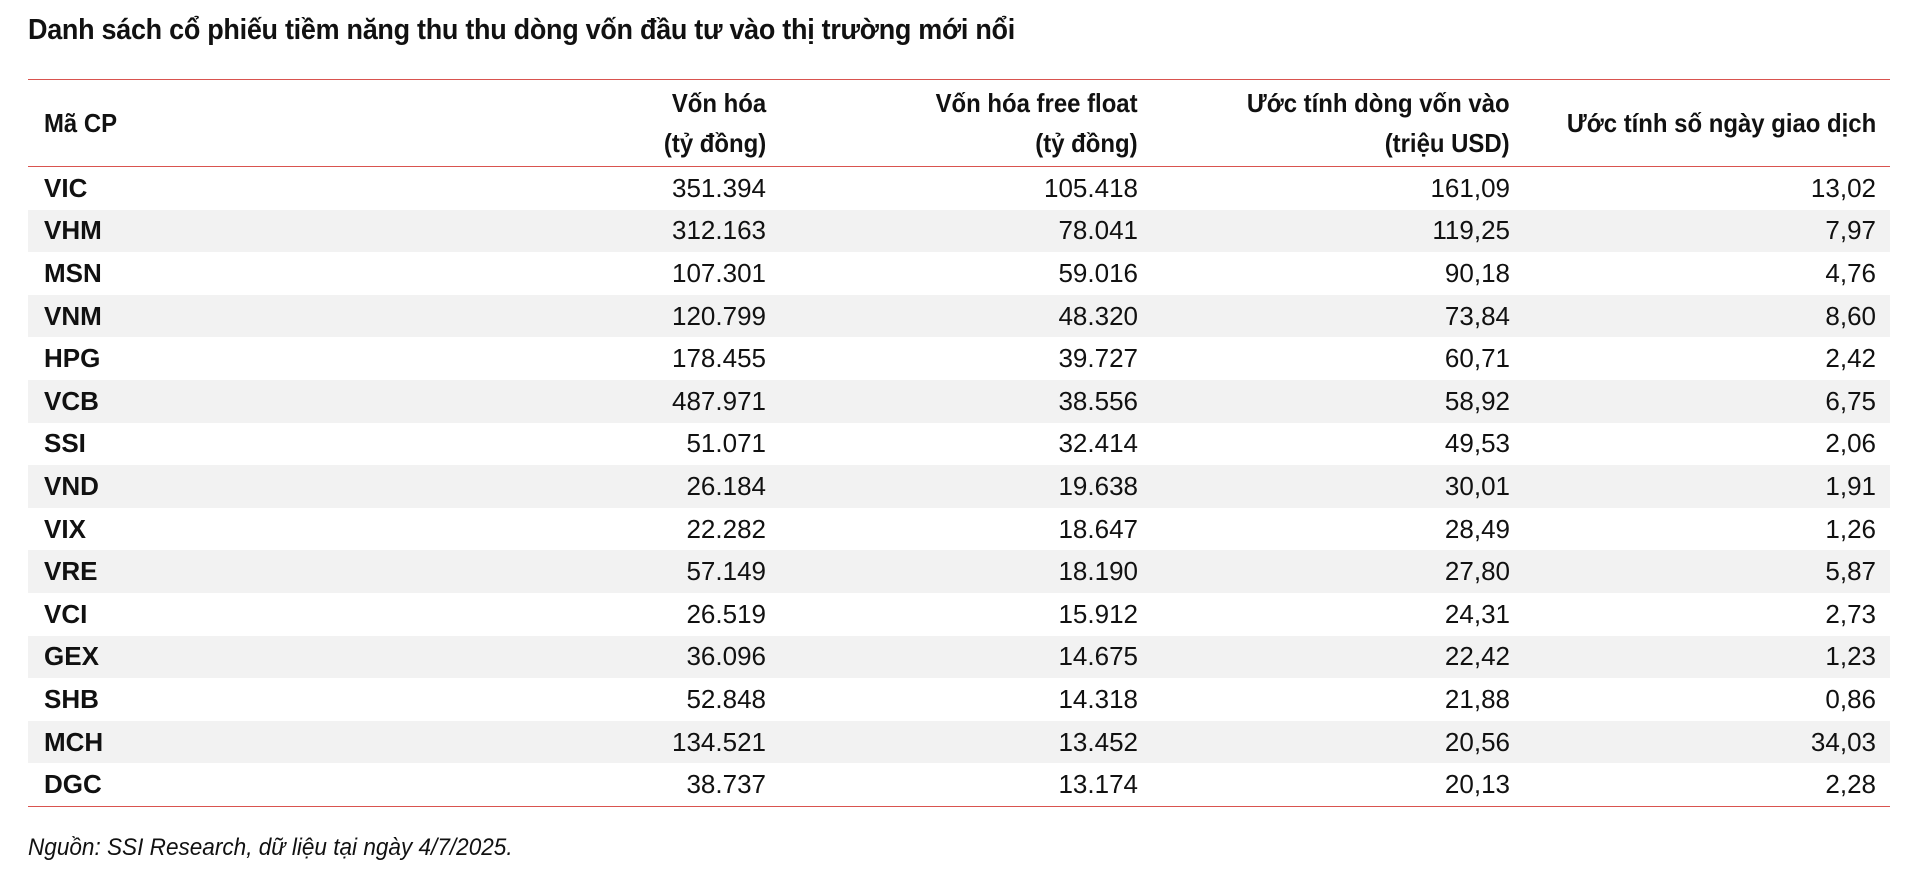 This screenshot has width=1920, height=888. What do you see at coordinates (1843, 187) in the screenshot?
I see `cell-estimated-trading-days: 13,02` at bounding box center [1843, 187].